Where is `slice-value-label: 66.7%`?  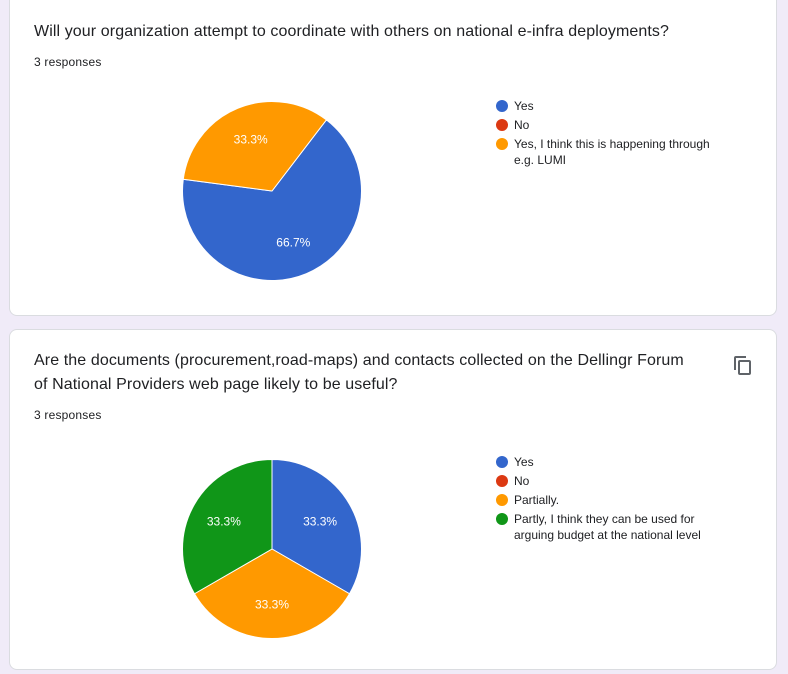
slice-value-label: 66.7% is located at coordinates (293, 242).